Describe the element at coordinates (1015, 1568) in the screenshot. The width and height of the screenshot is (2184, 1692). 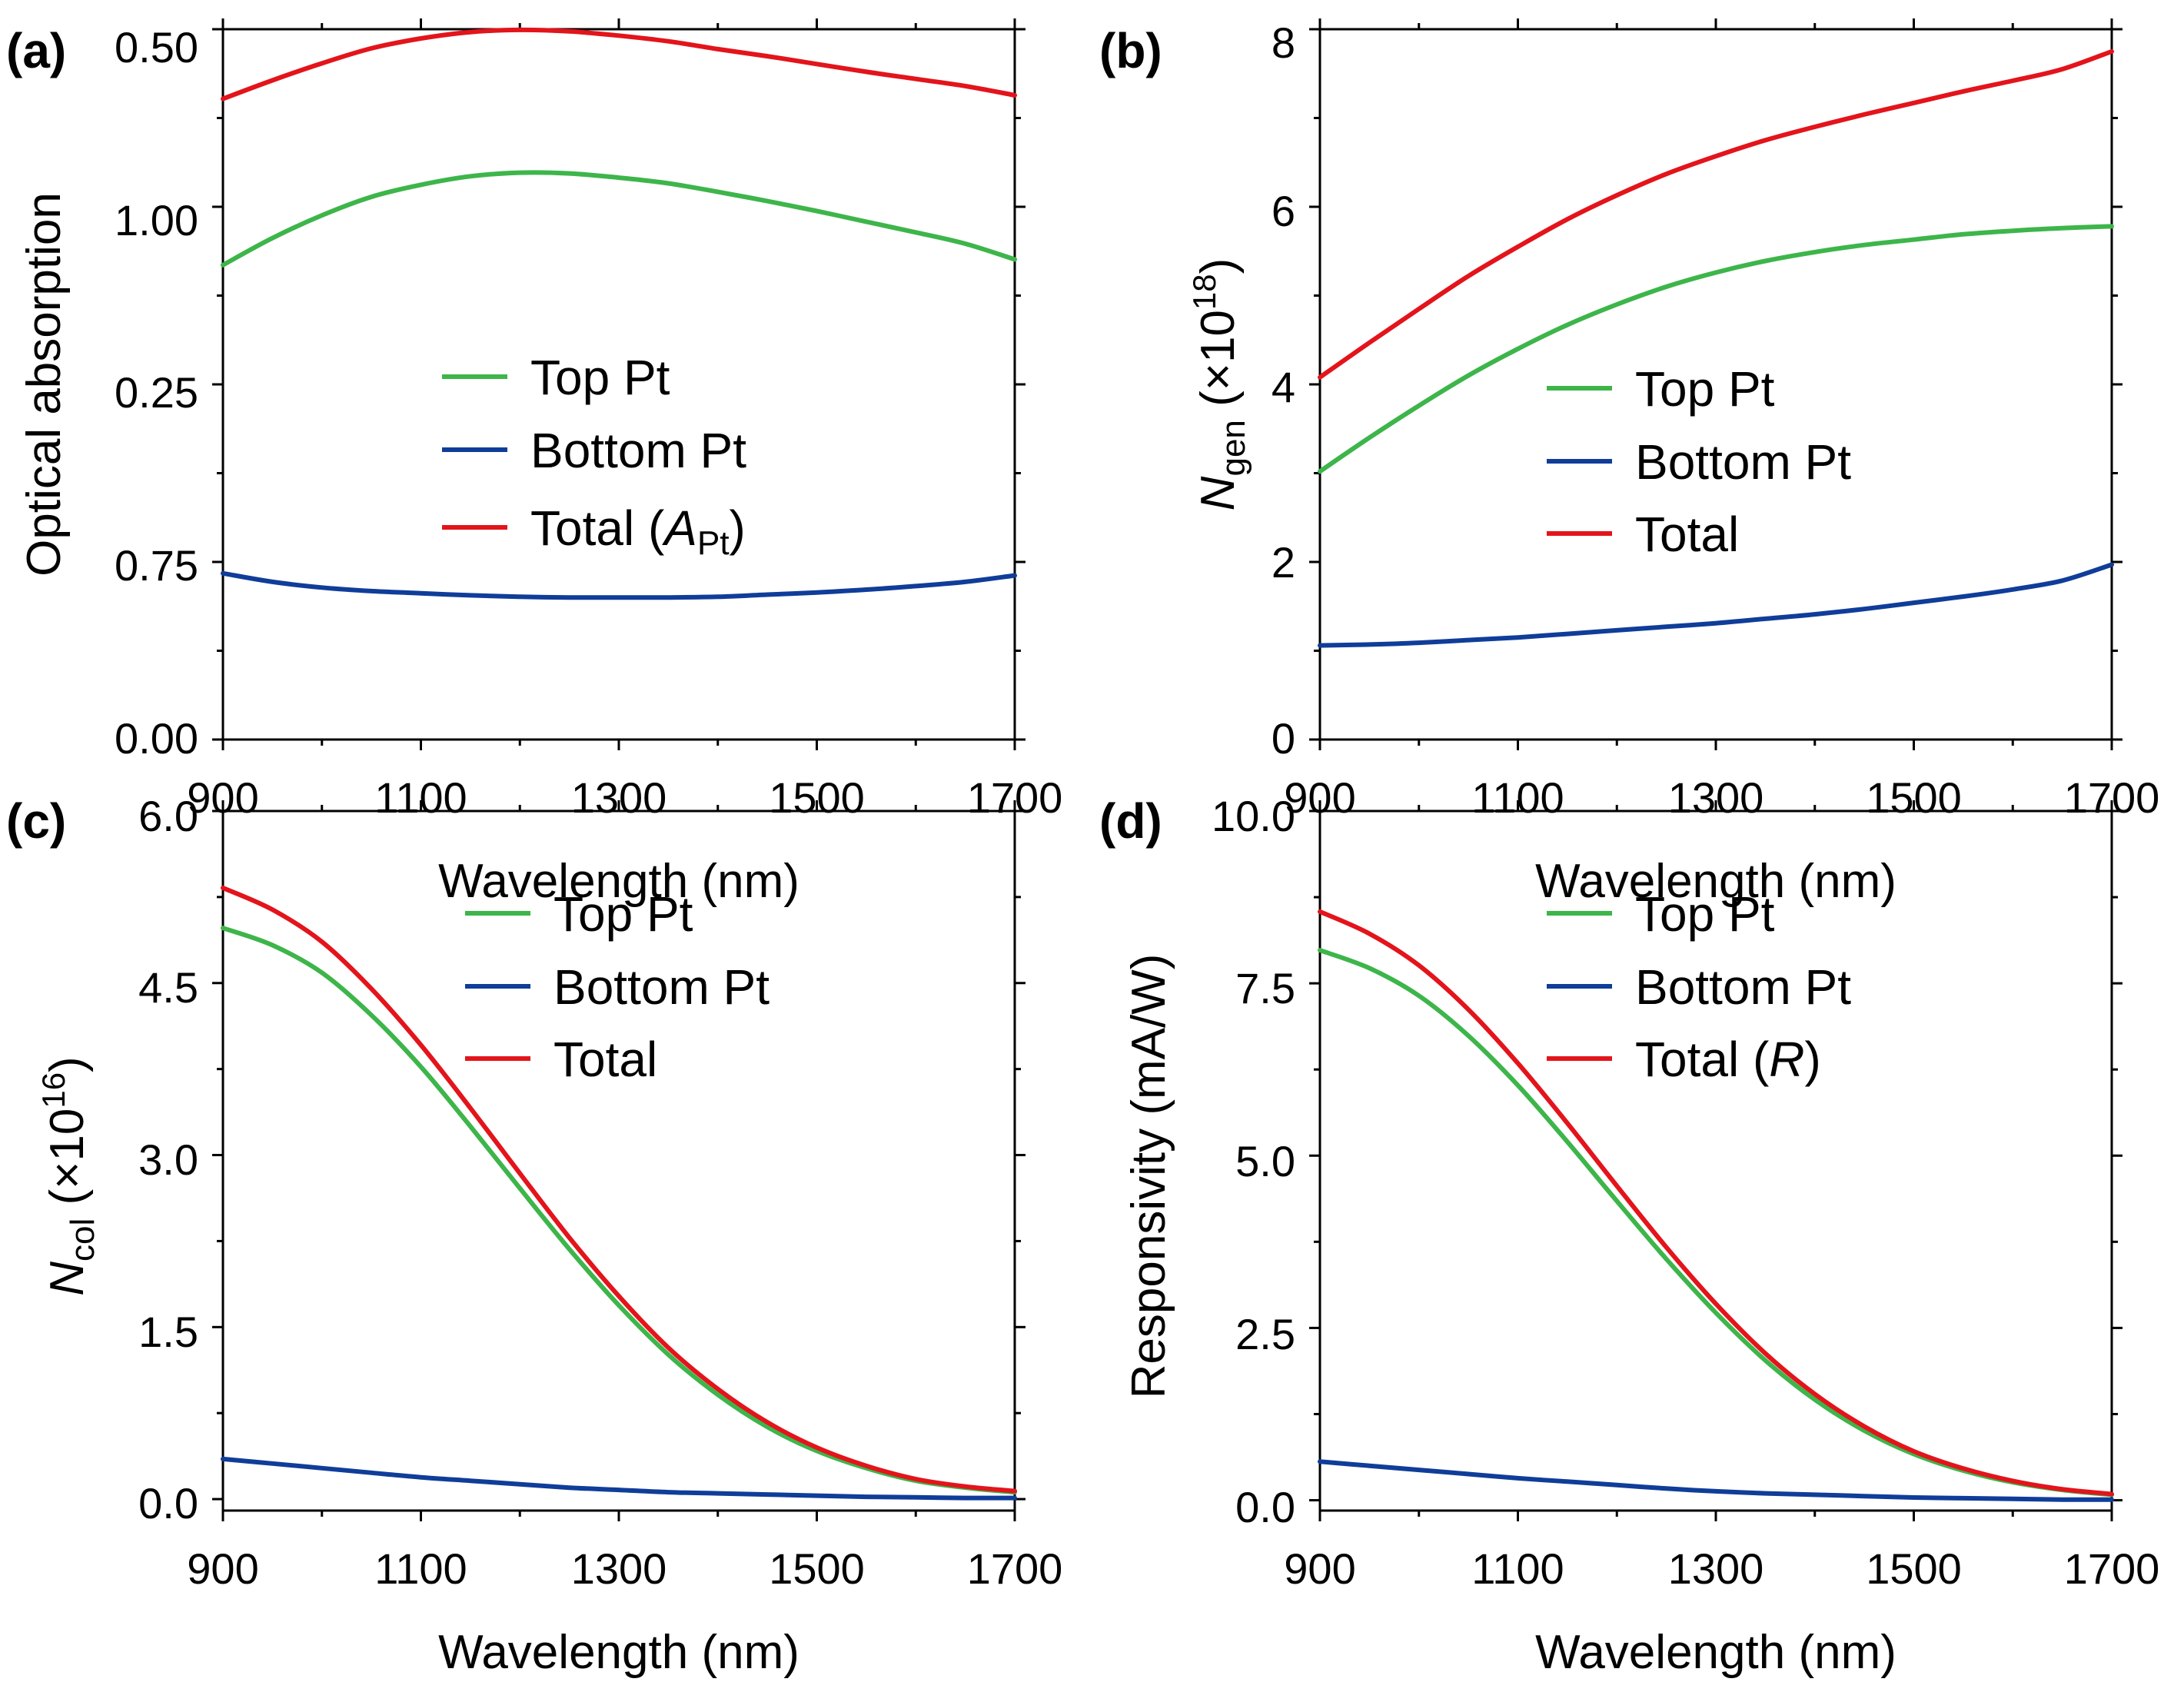
I see `panel-c-xtick-label: 1700` at that location.